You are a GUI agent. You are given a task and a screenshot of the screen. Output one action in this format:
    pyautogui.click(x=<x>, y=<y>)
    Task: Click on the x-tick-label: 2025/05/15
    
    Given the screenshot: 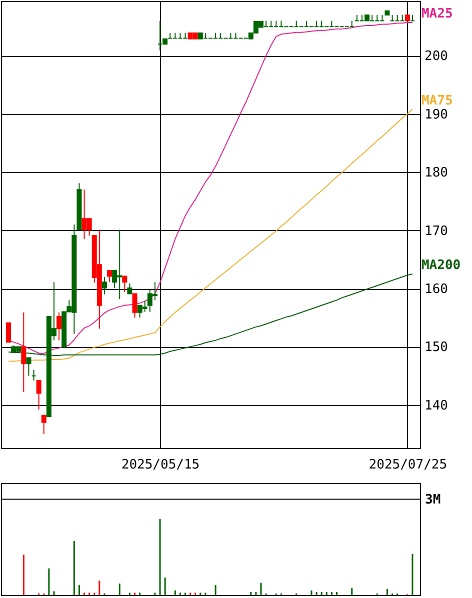 What is the action you would take?
    pyautogui.click(x=160, y=465)
    